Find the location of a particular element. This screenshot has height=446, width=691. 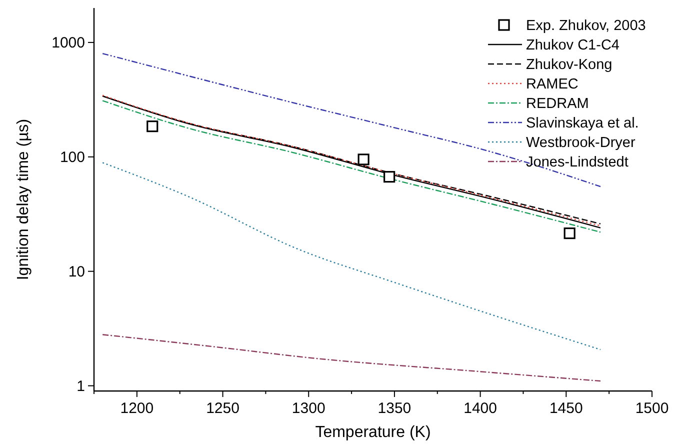

legend-label: REDRAM is located at coordinates (557, 104).